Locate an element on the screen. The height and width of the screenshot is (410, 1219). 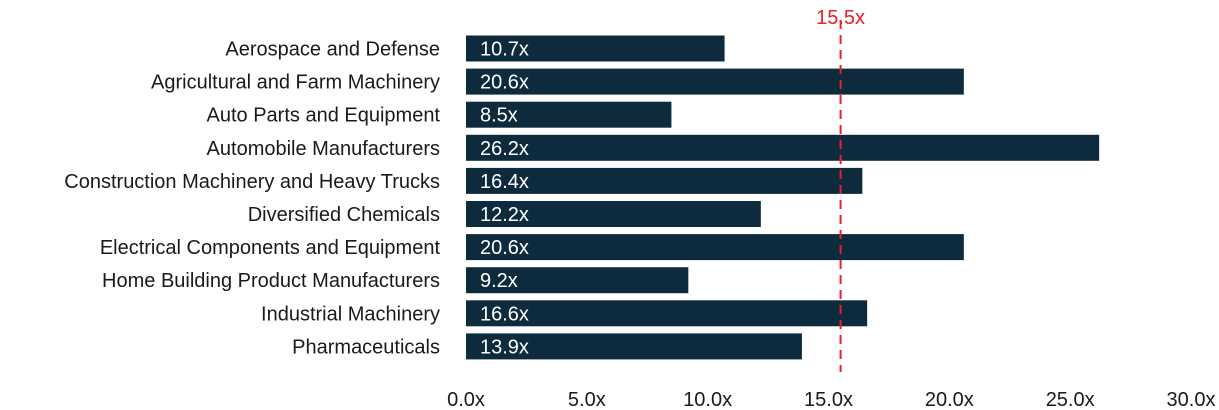
category-label: Agricultural and Farm Machinery is located at coordinates (295, 83).